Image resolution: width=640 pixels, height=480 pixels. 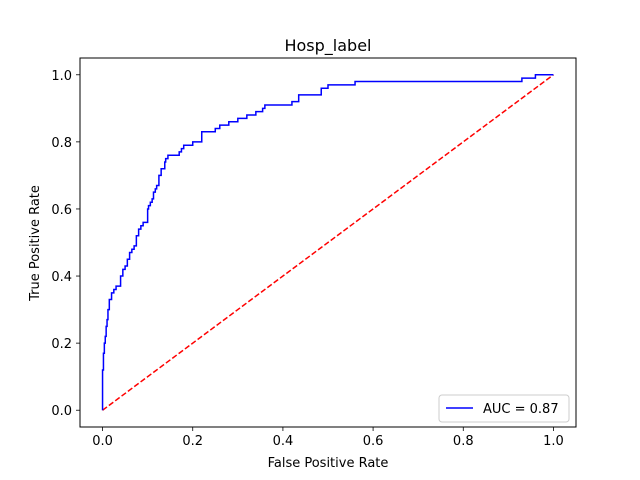 What do you see at coordinates (65, 244) in the screenshot?
I see `y-axis-ticks: 0.0 0.2 0.4 0.6 0.8 1.0` at bounding box center [65, 244].